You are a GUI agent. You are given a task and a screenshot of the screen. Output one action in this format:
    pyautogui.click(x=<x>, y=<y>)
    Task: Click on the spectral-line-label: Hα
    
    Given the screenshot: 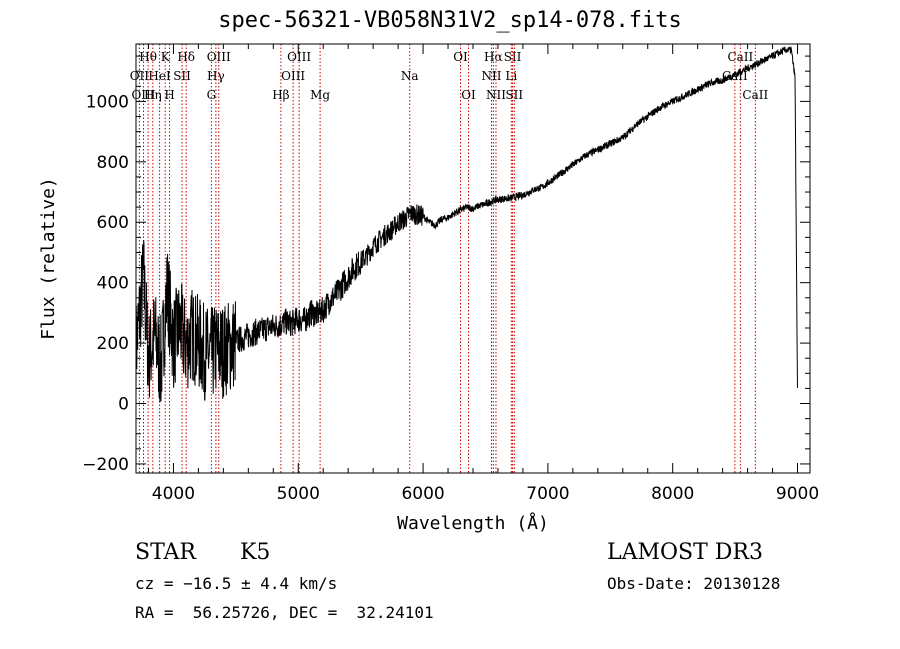 What is the action you would take?
    pyautogui.click(x=493, y=57)
    